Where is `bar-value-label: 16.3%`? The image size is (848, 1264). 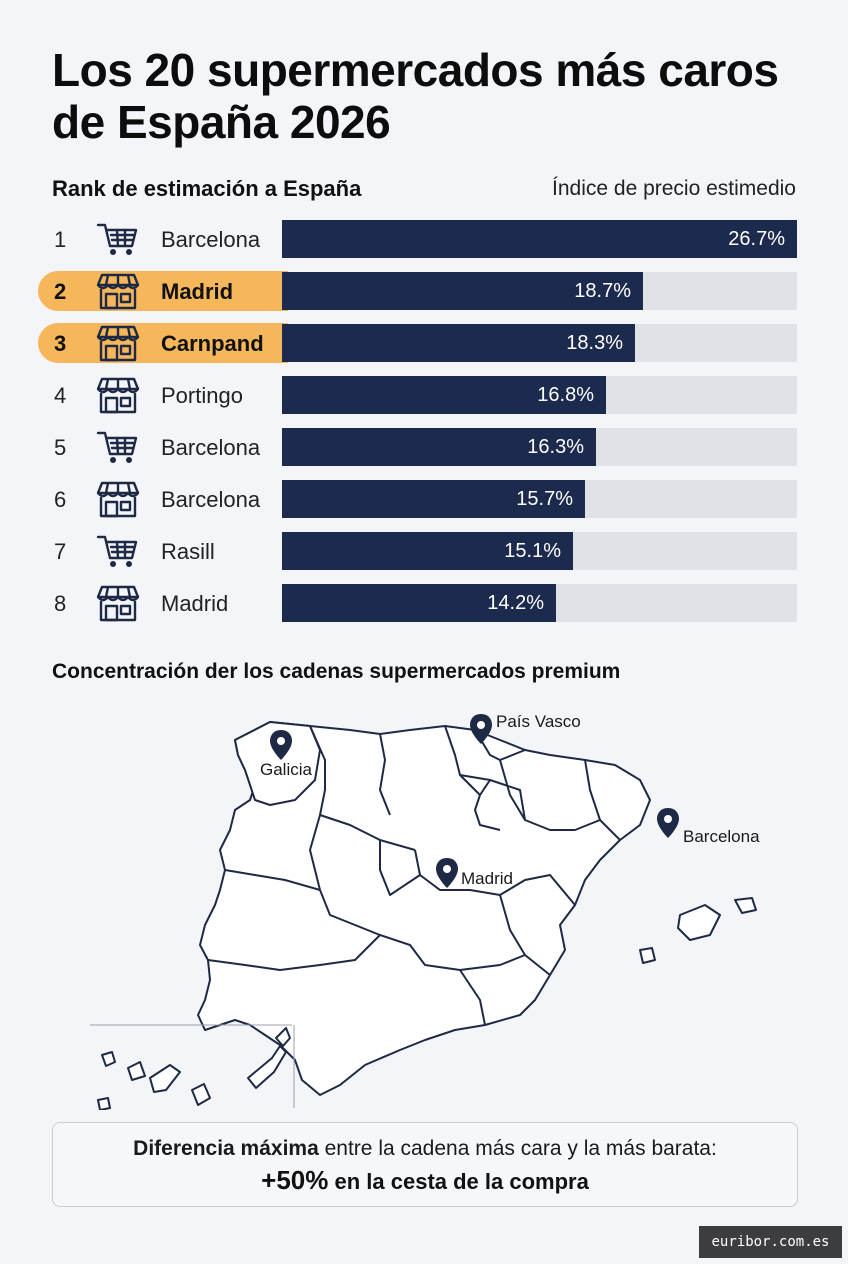
bar-value-label: 16.3% is located at coordinates (555, 447).